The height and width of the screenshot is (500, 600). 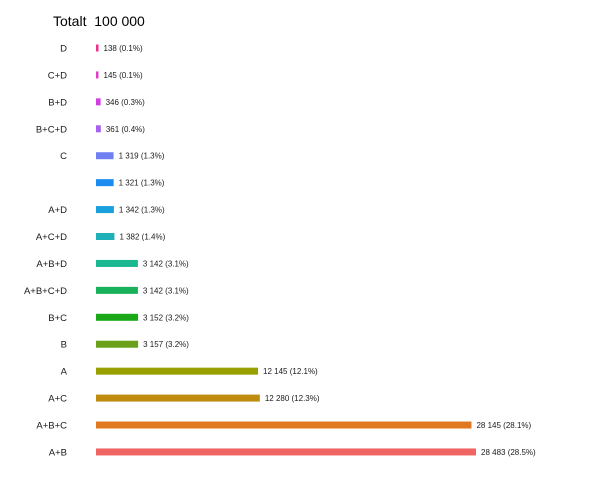 What do you see at coordinates (166, 344) in the screenshot?
I see `value-label: 3 157 (3.2%)` at bounding box center [166, 344].